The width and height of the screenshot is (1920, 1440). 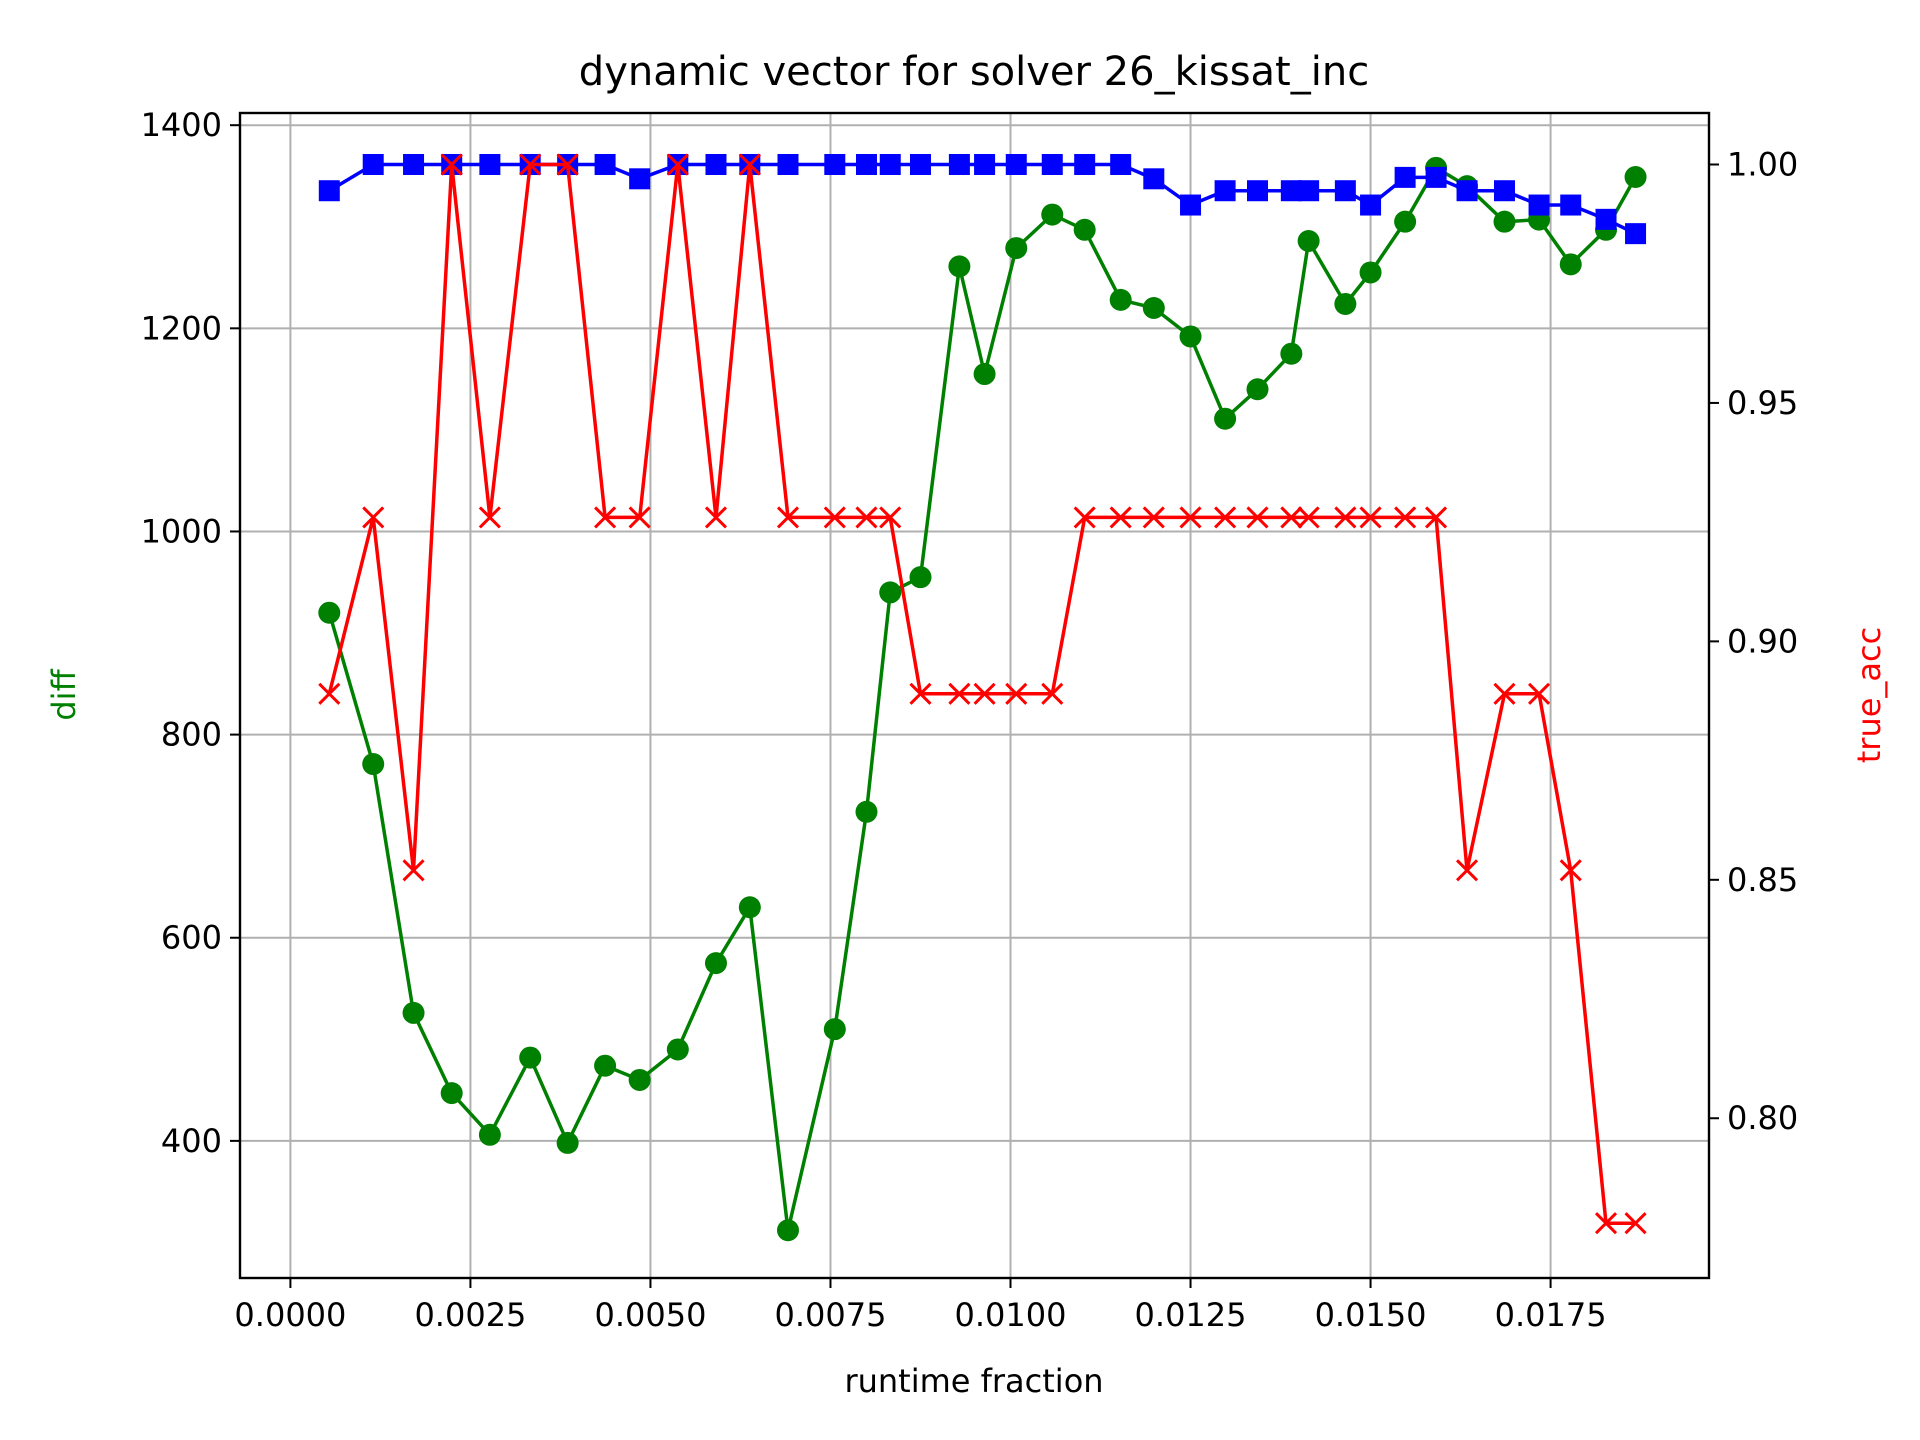 What do you see at coordinates (64, 694) in the screenshot?
I see `y-left-axis-title: diff` at bounding box center [64, 694].